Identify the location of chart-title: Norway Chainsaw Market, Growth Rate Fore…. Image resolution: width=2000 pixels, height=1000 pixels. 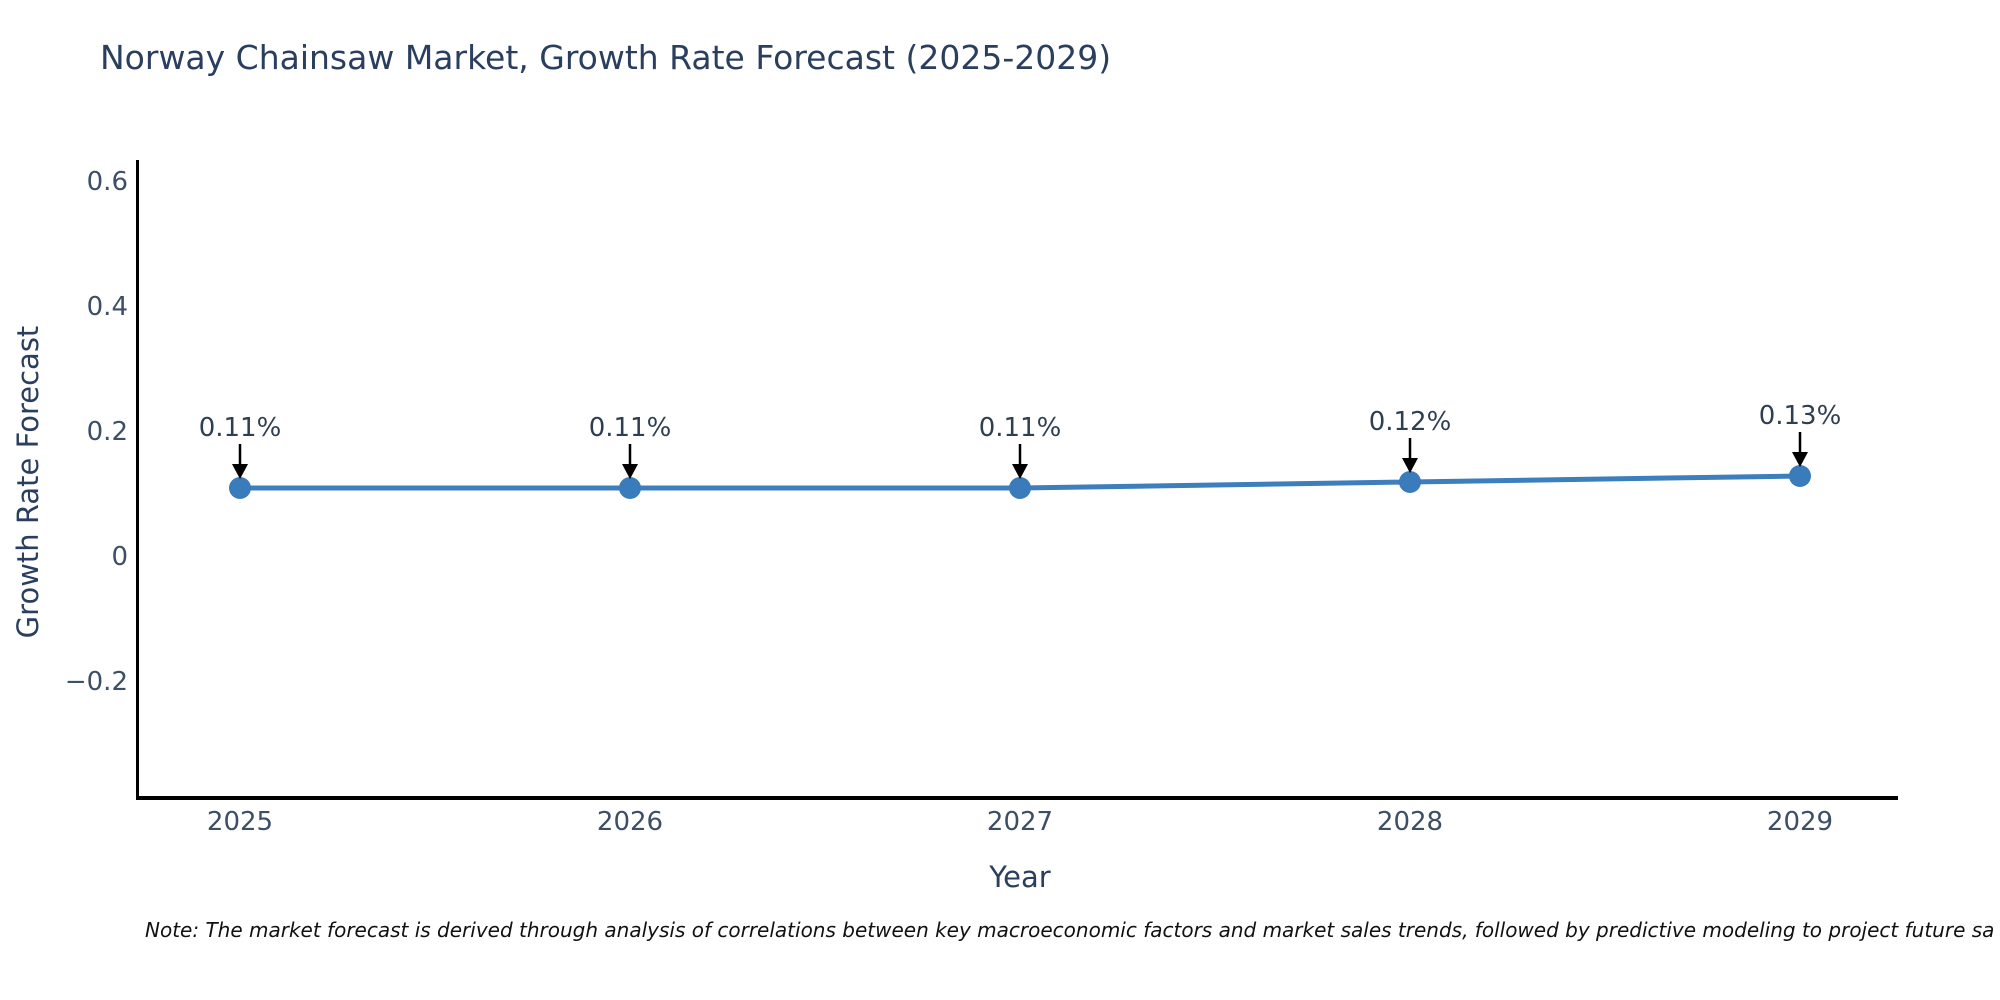
(606, 57).